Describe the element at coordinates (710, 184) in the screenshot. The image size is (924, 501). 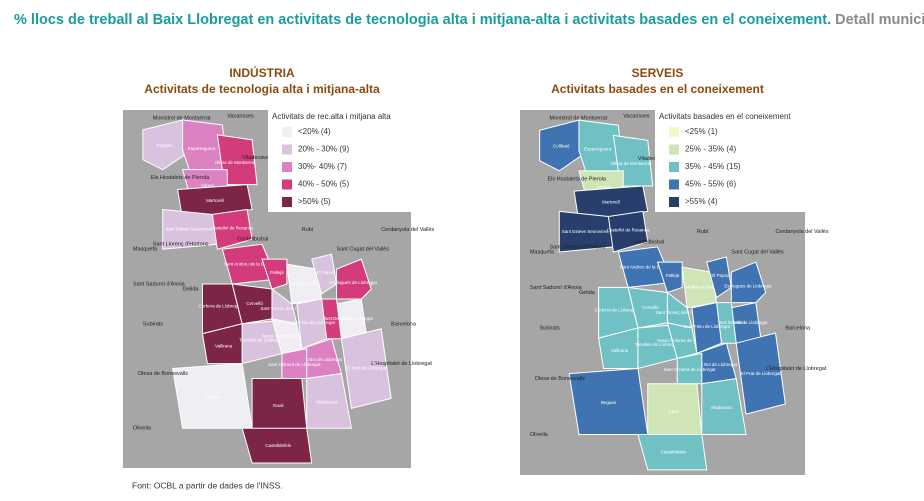
I see `legend-label: 45% - 55% (6)` at that location.